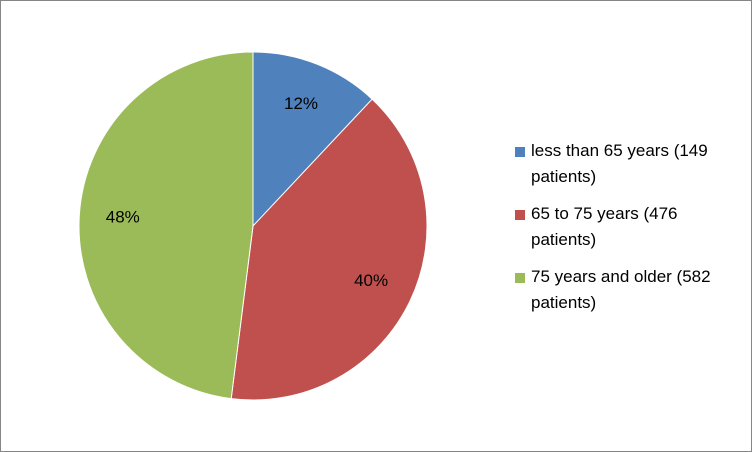 The image size is (752, 452). Describe the element at coordinates (312, 139) in the screenshot. I see `pie-slice` at that location.